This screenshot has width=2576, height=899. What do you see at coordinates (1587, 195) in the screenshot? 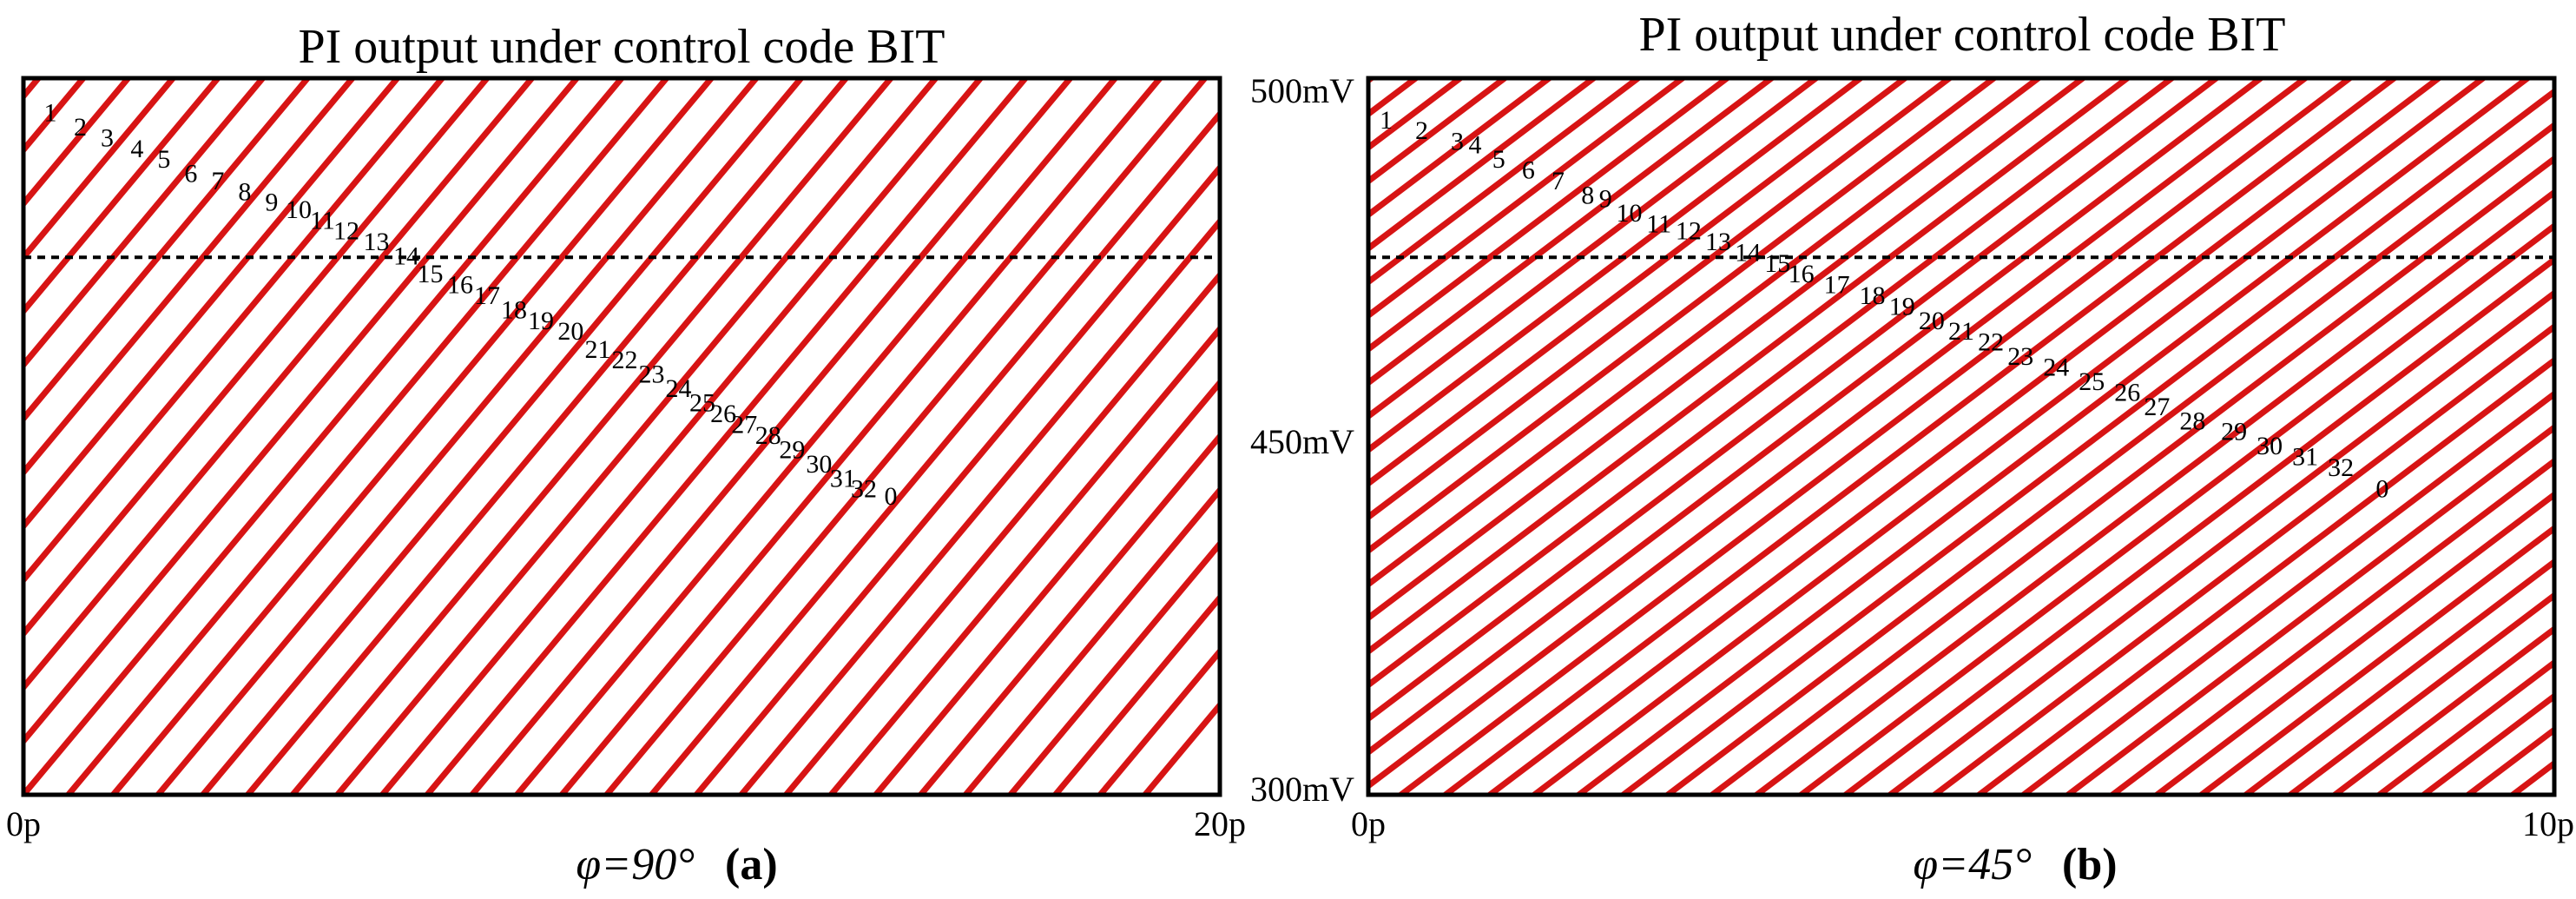
I see `panel-b-code-label-8: 8` at bounding box center [1587, 195].